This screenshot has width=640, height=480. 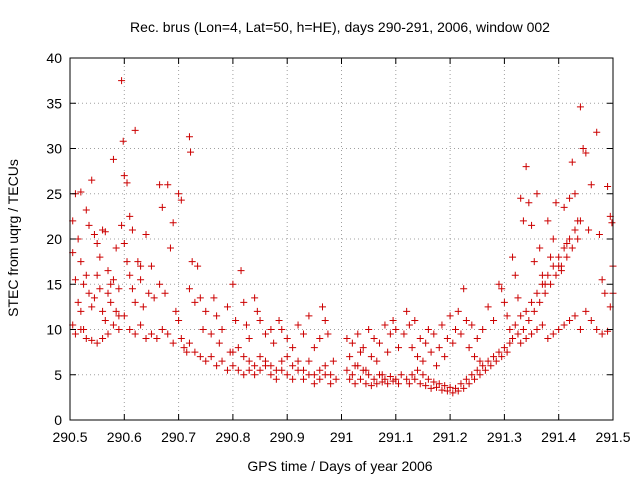 I want to click on x-axis-label: GPS time / Days of year 2006, so click(x=339, y=466).